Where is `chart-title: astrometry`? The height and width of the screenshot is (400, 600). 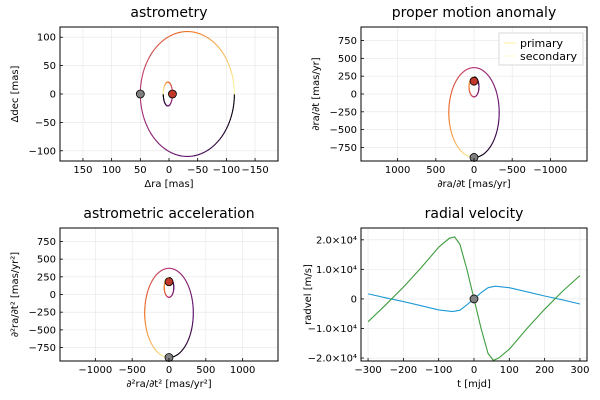
chart-title: astrometry is located at coordinates (168, 13).